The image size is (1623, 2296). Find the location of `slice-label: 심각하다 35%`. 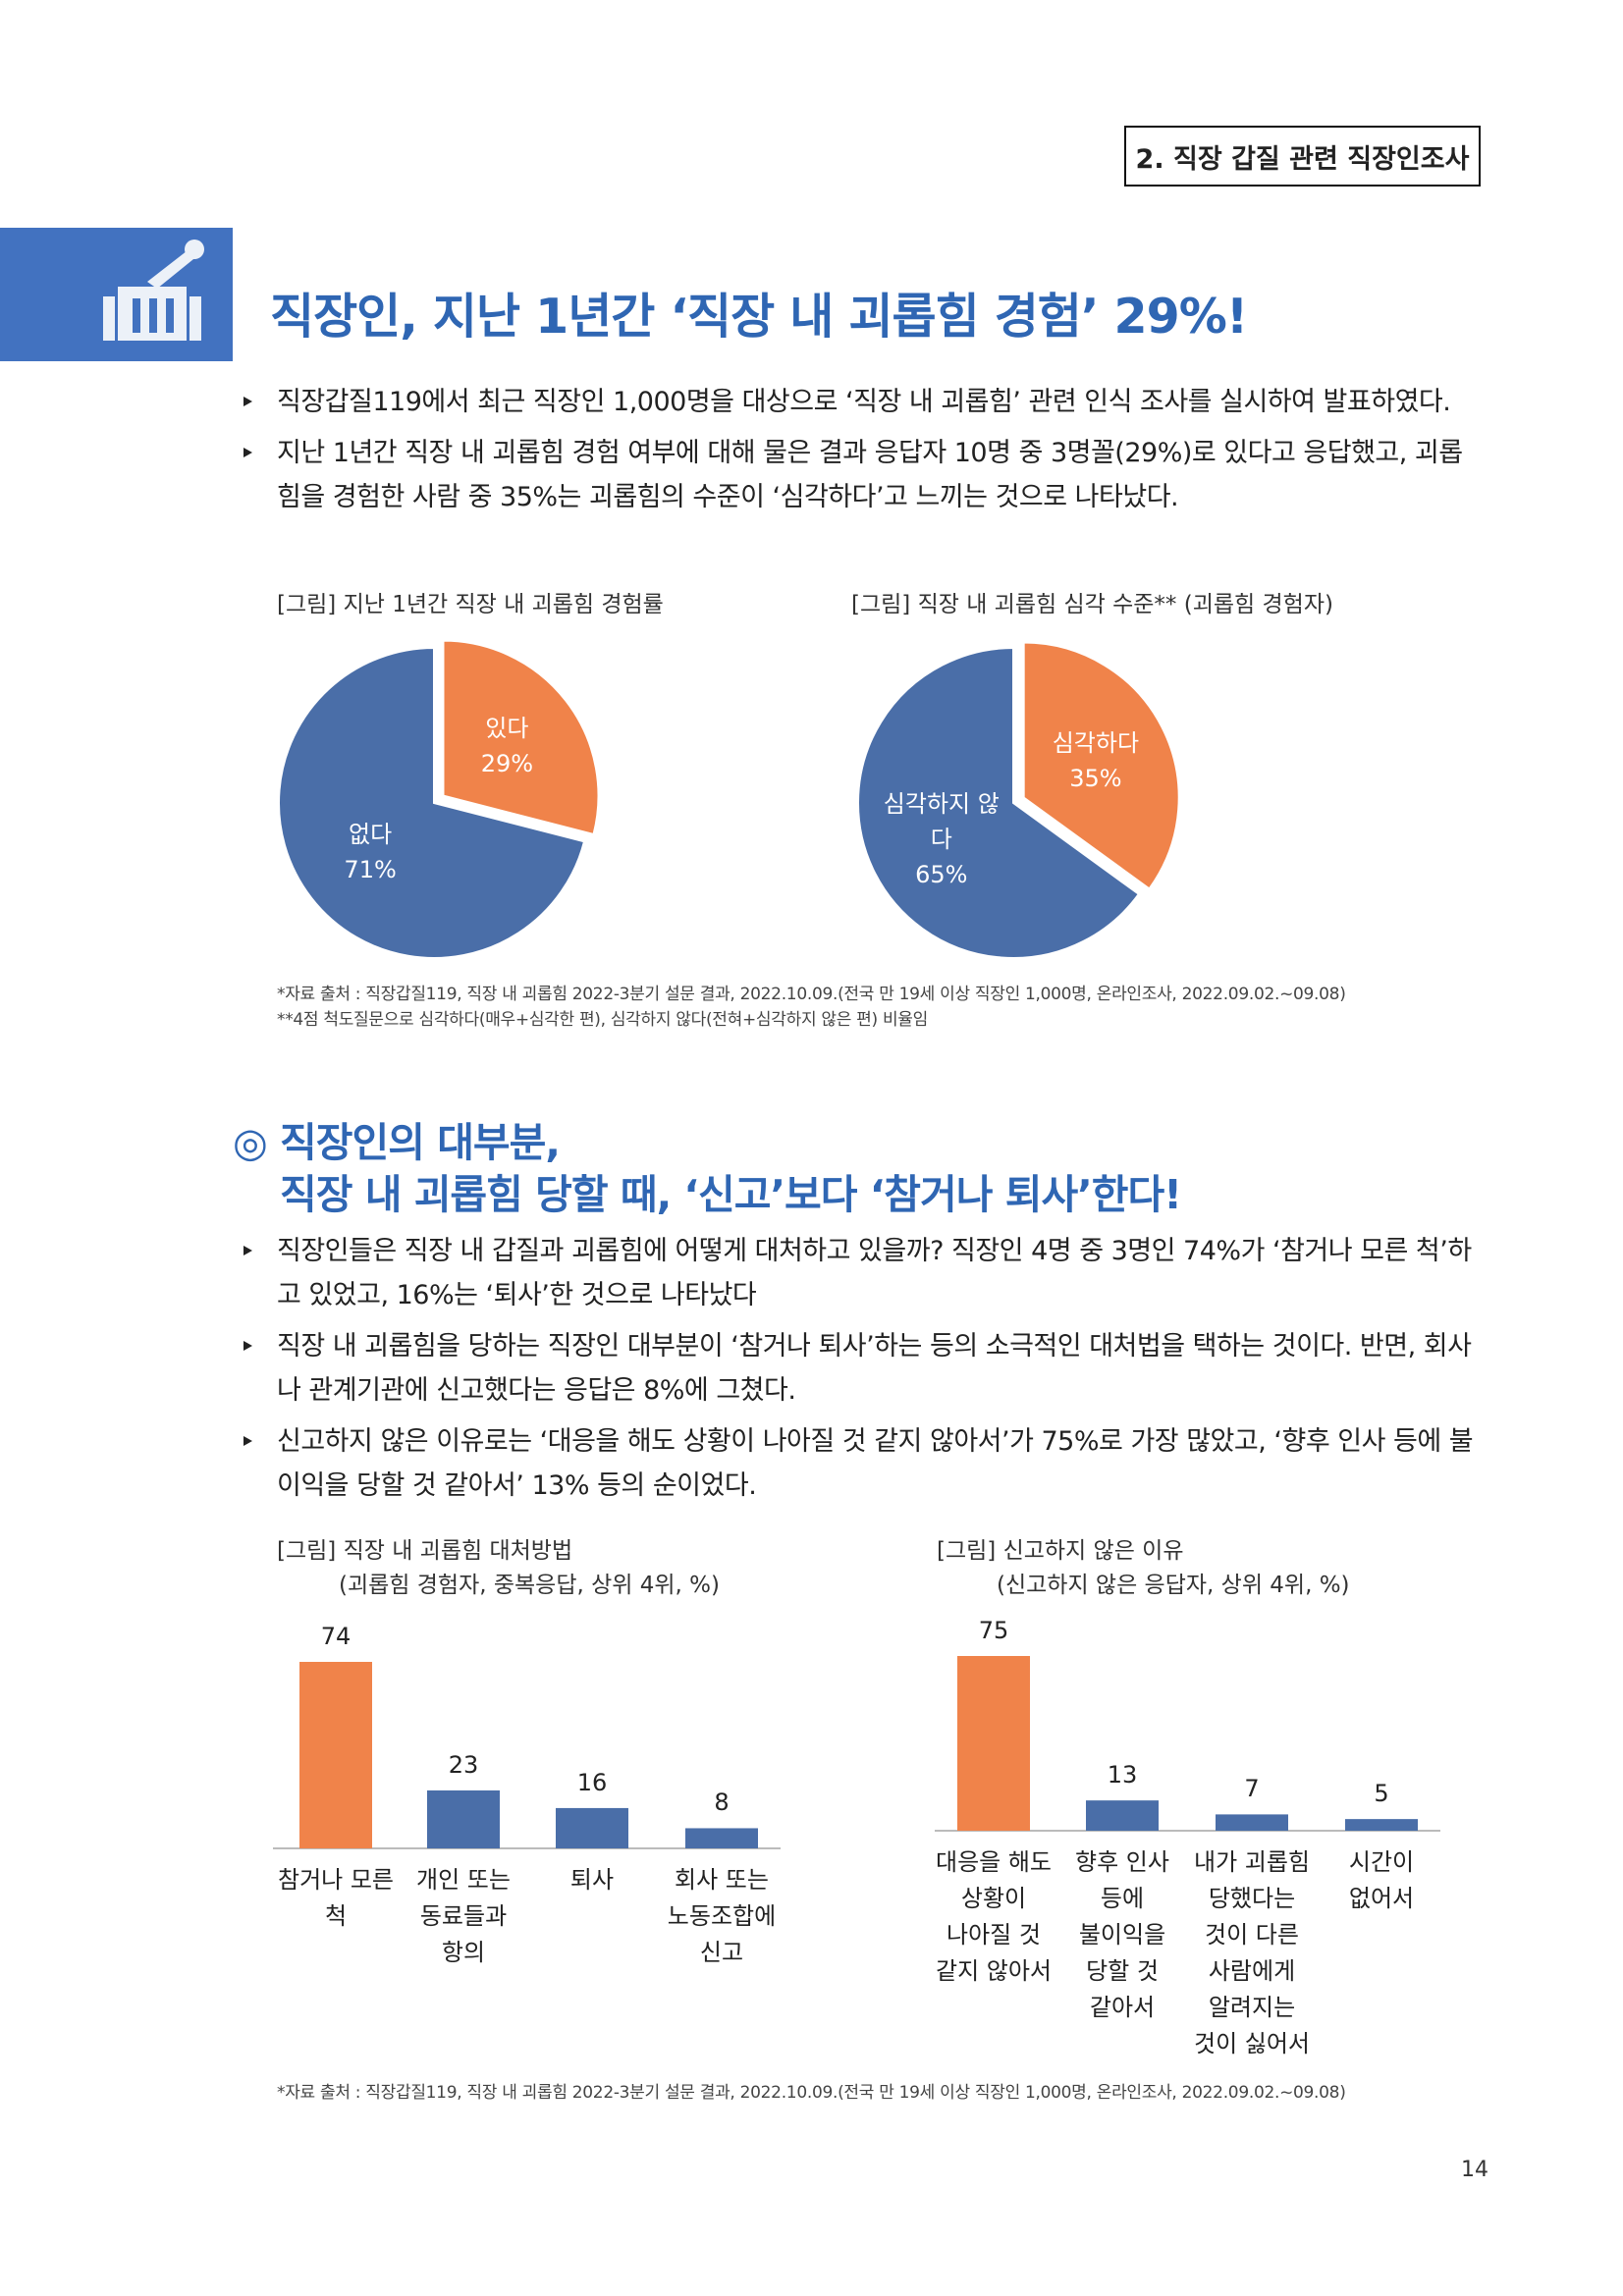

slice-label: 심각하다 35% is located at coordinates (1096, 760).